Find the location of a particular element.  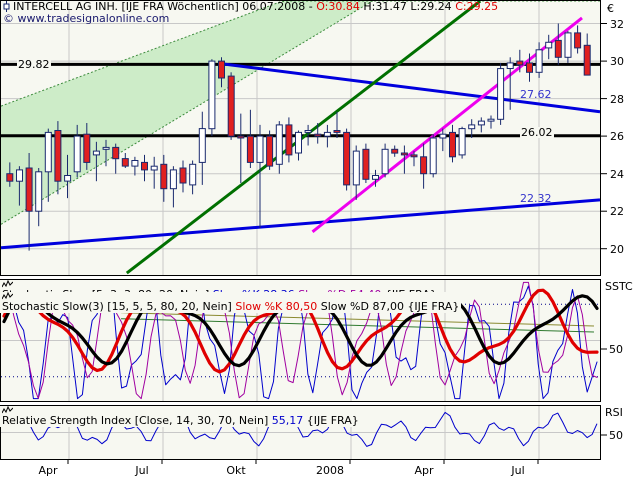

stochastic-2-symbol: {IJE FRA} is located at coordinates (433, 306).